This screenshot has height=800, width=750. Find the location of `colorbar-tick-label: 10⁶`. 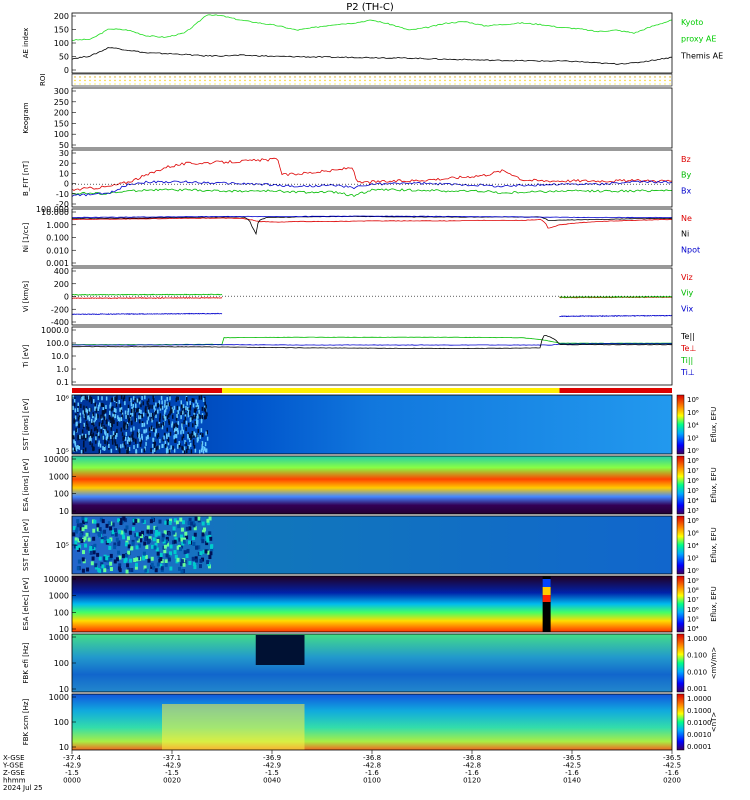

colorbar-tick-label: 10⁶ is located at coordinates (693, 481).